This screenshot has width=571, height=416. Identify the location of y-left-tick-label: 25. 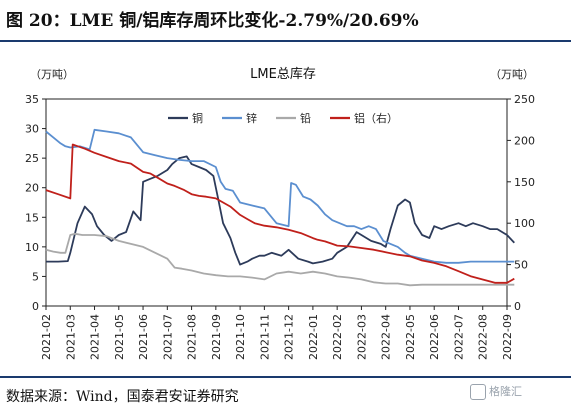
(32, 158).